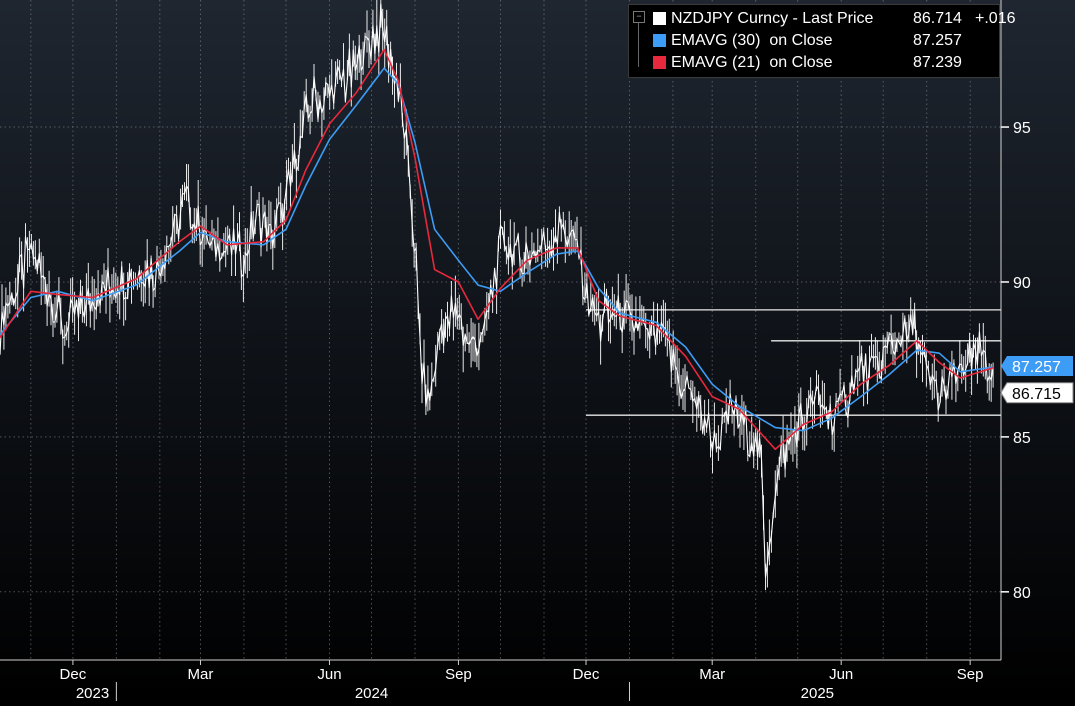 The image size is (1075, 706). Describe the element at coordinates (1022, 283) in the screenshot. I see `y-tick-label: 90` at that location.